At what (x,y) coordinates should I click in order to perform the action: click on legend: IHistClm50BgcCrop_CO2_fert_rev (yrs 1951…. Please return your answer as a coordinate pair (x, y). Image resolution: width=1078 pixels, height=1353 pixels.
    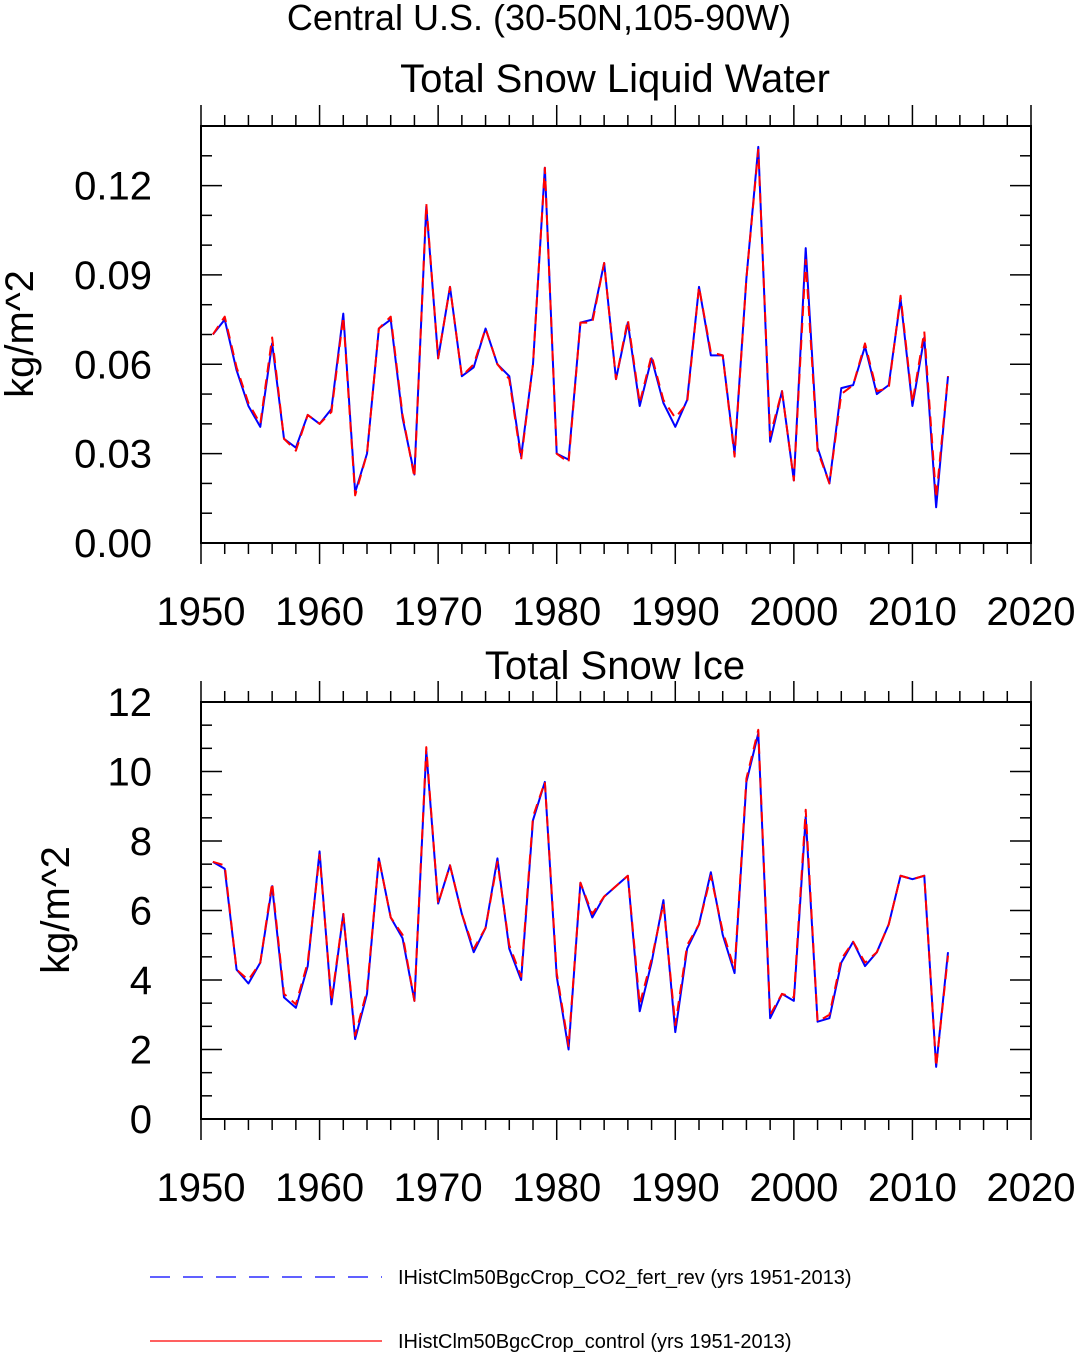
    Looking at the image, I should click on (501, 1310).